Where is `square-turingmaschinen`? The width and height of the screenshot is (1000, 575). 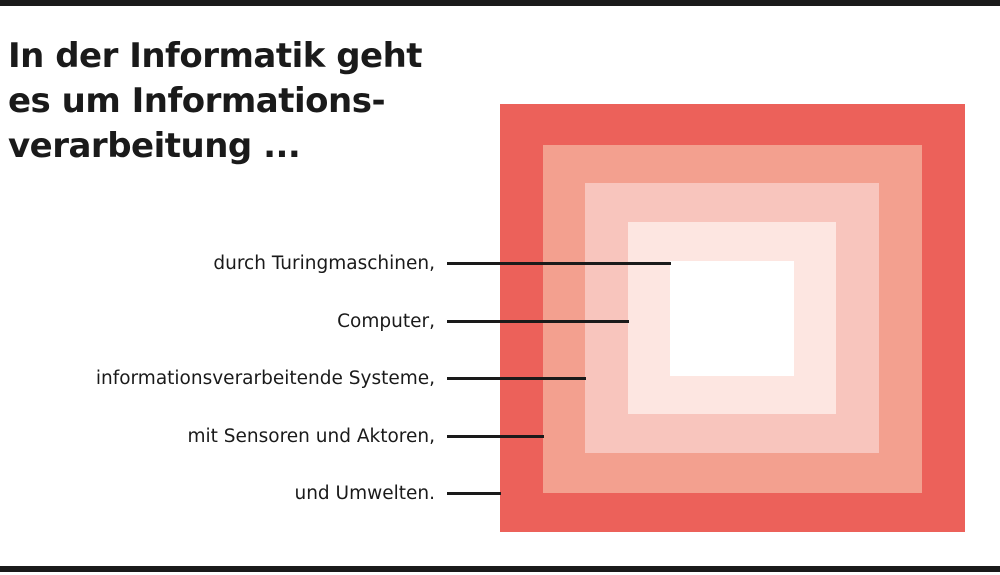 square-turingmaschinen is located at coordinates (732, 318).